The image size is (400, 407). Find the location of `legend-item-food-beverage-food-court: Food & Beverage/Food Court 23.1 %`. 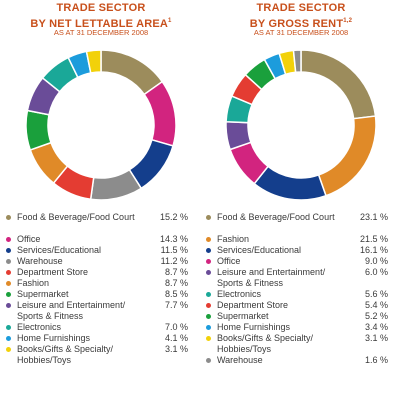

legend-item-food-beverage-food-court: Food & Beverage/Food Court 23.1 % is located at coordinates (302, 223).